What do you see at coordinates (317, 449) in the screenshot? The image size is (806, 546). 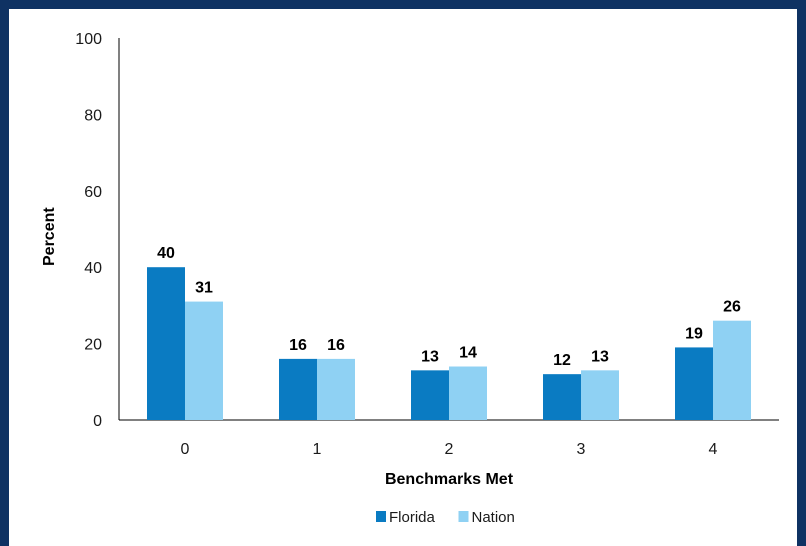 I see `x-tick-label: 1` at bounding box center [317, 449].